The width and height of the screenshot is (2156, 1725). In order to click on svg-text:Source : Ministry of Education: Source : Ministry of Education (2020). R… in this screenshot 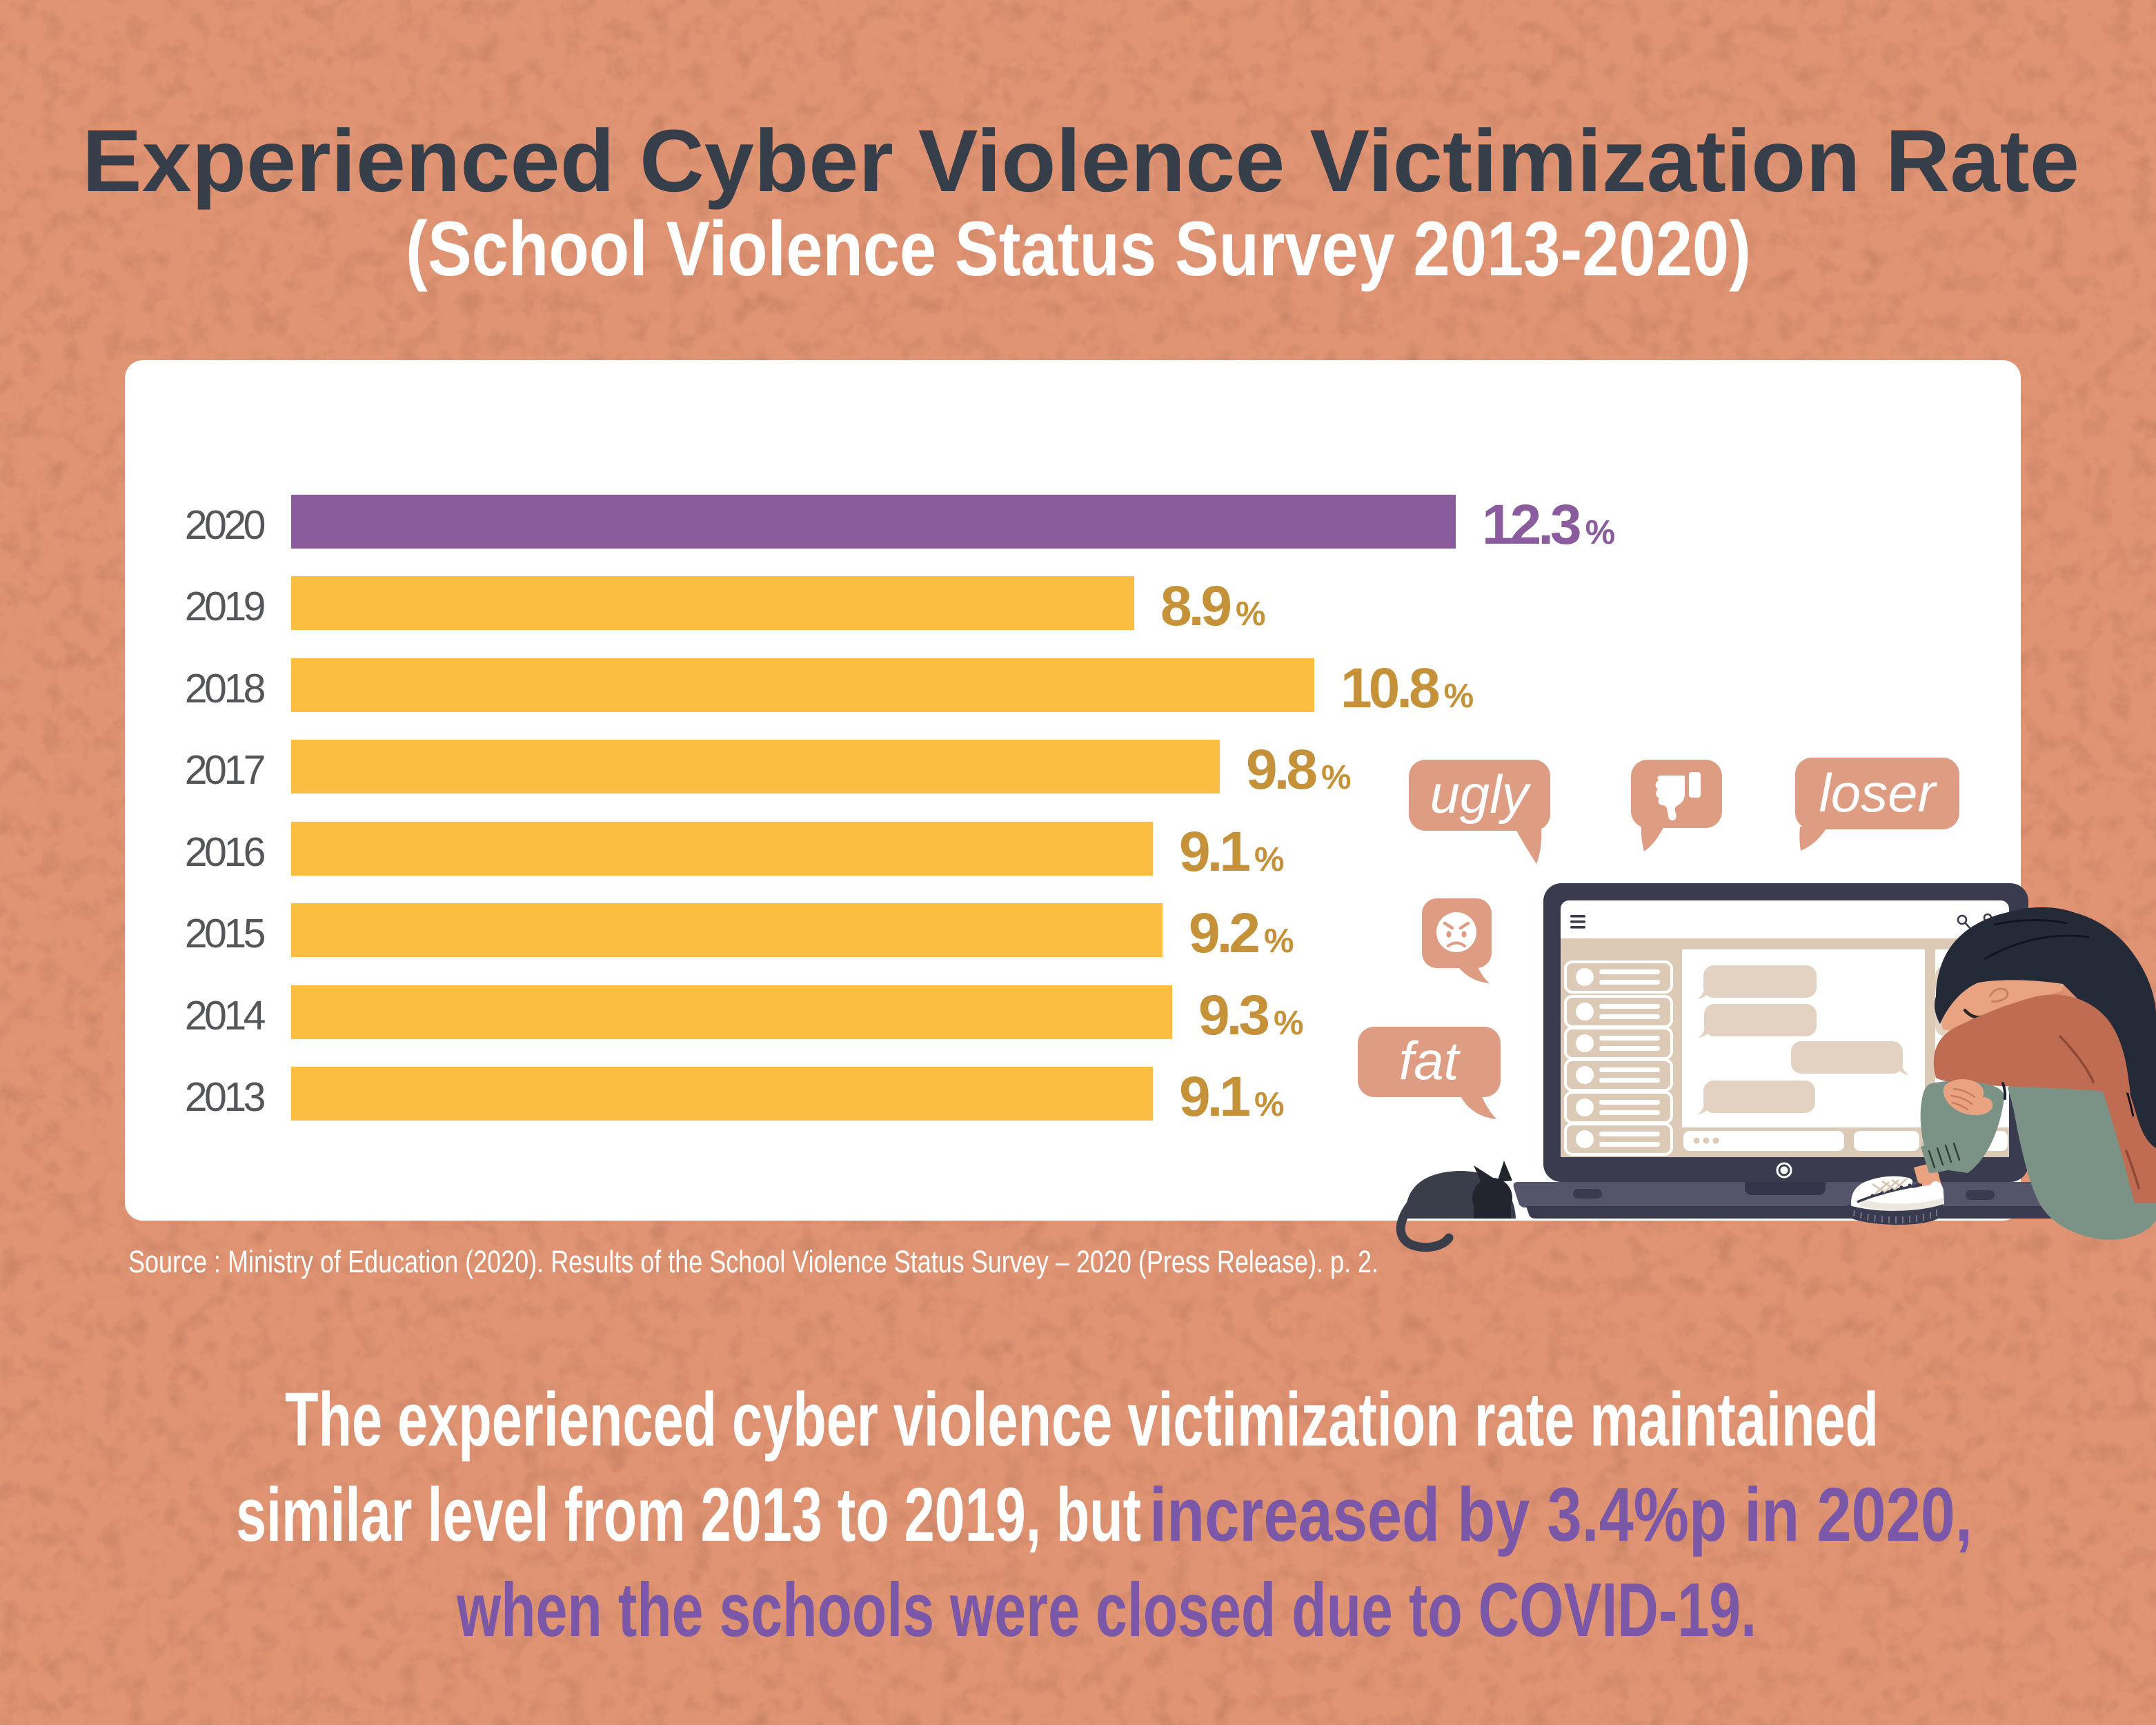, I will do `click(753, 1261)`.